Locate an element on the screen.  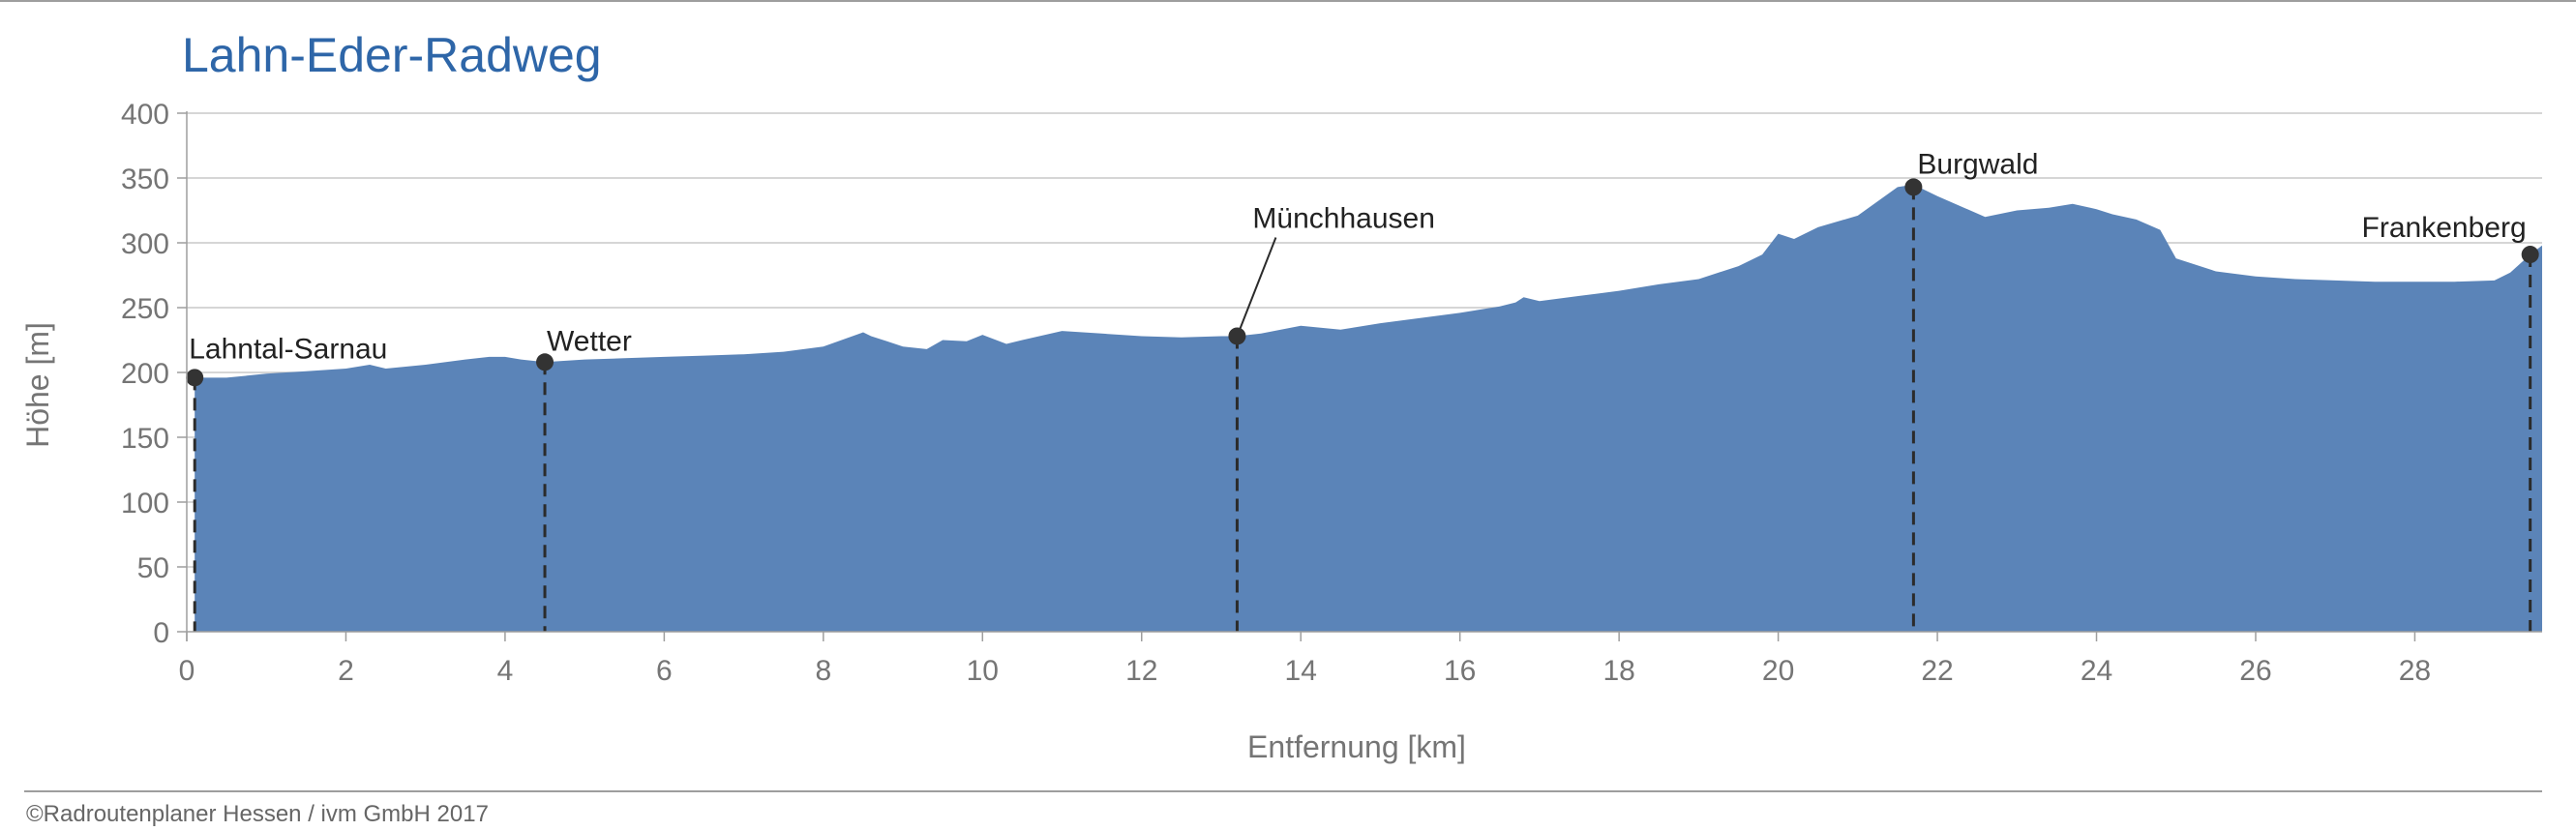
x-tick-label: 20 is located at coordinates (1778, 671).